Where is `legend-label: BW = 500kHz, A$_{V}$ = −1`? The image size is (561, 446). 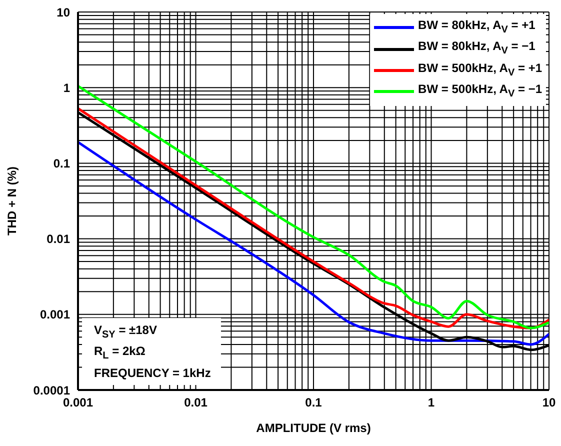 legend-label: BW = 500kHz, A$_{V}$ = −1 is located at coordinates (480, 91).